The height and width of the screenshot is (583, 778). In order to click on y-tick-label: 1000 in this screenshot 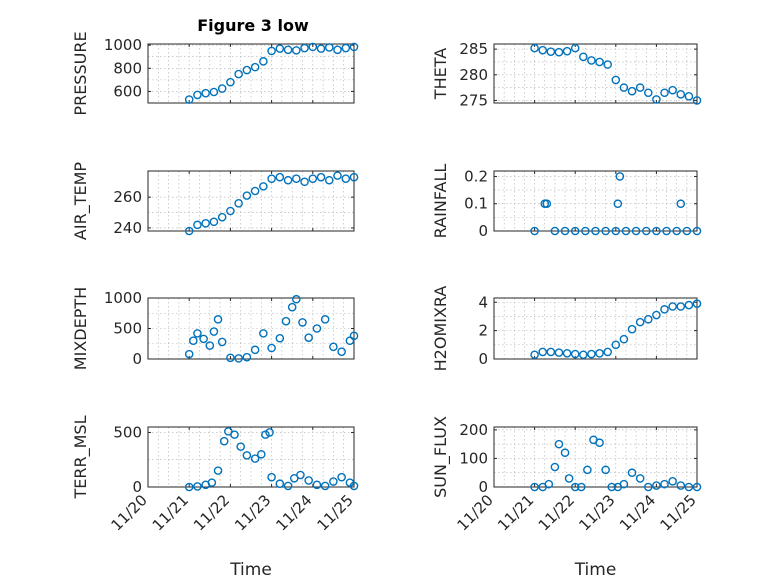, I will do `click(123, 45)`.